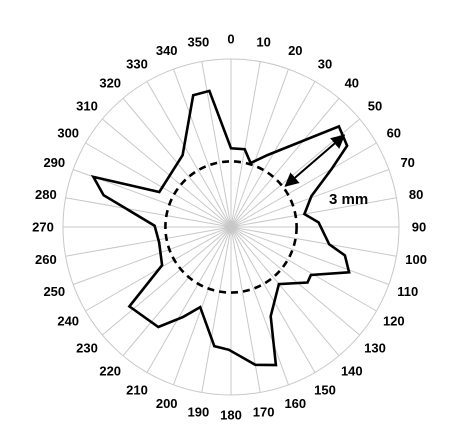 The height and width of the screenshot is (437, 457). What do you see at coordinates (167, 403) in the screenshot?
I see `angle-tick-label-200: 200` at bounding box center [167, 403].